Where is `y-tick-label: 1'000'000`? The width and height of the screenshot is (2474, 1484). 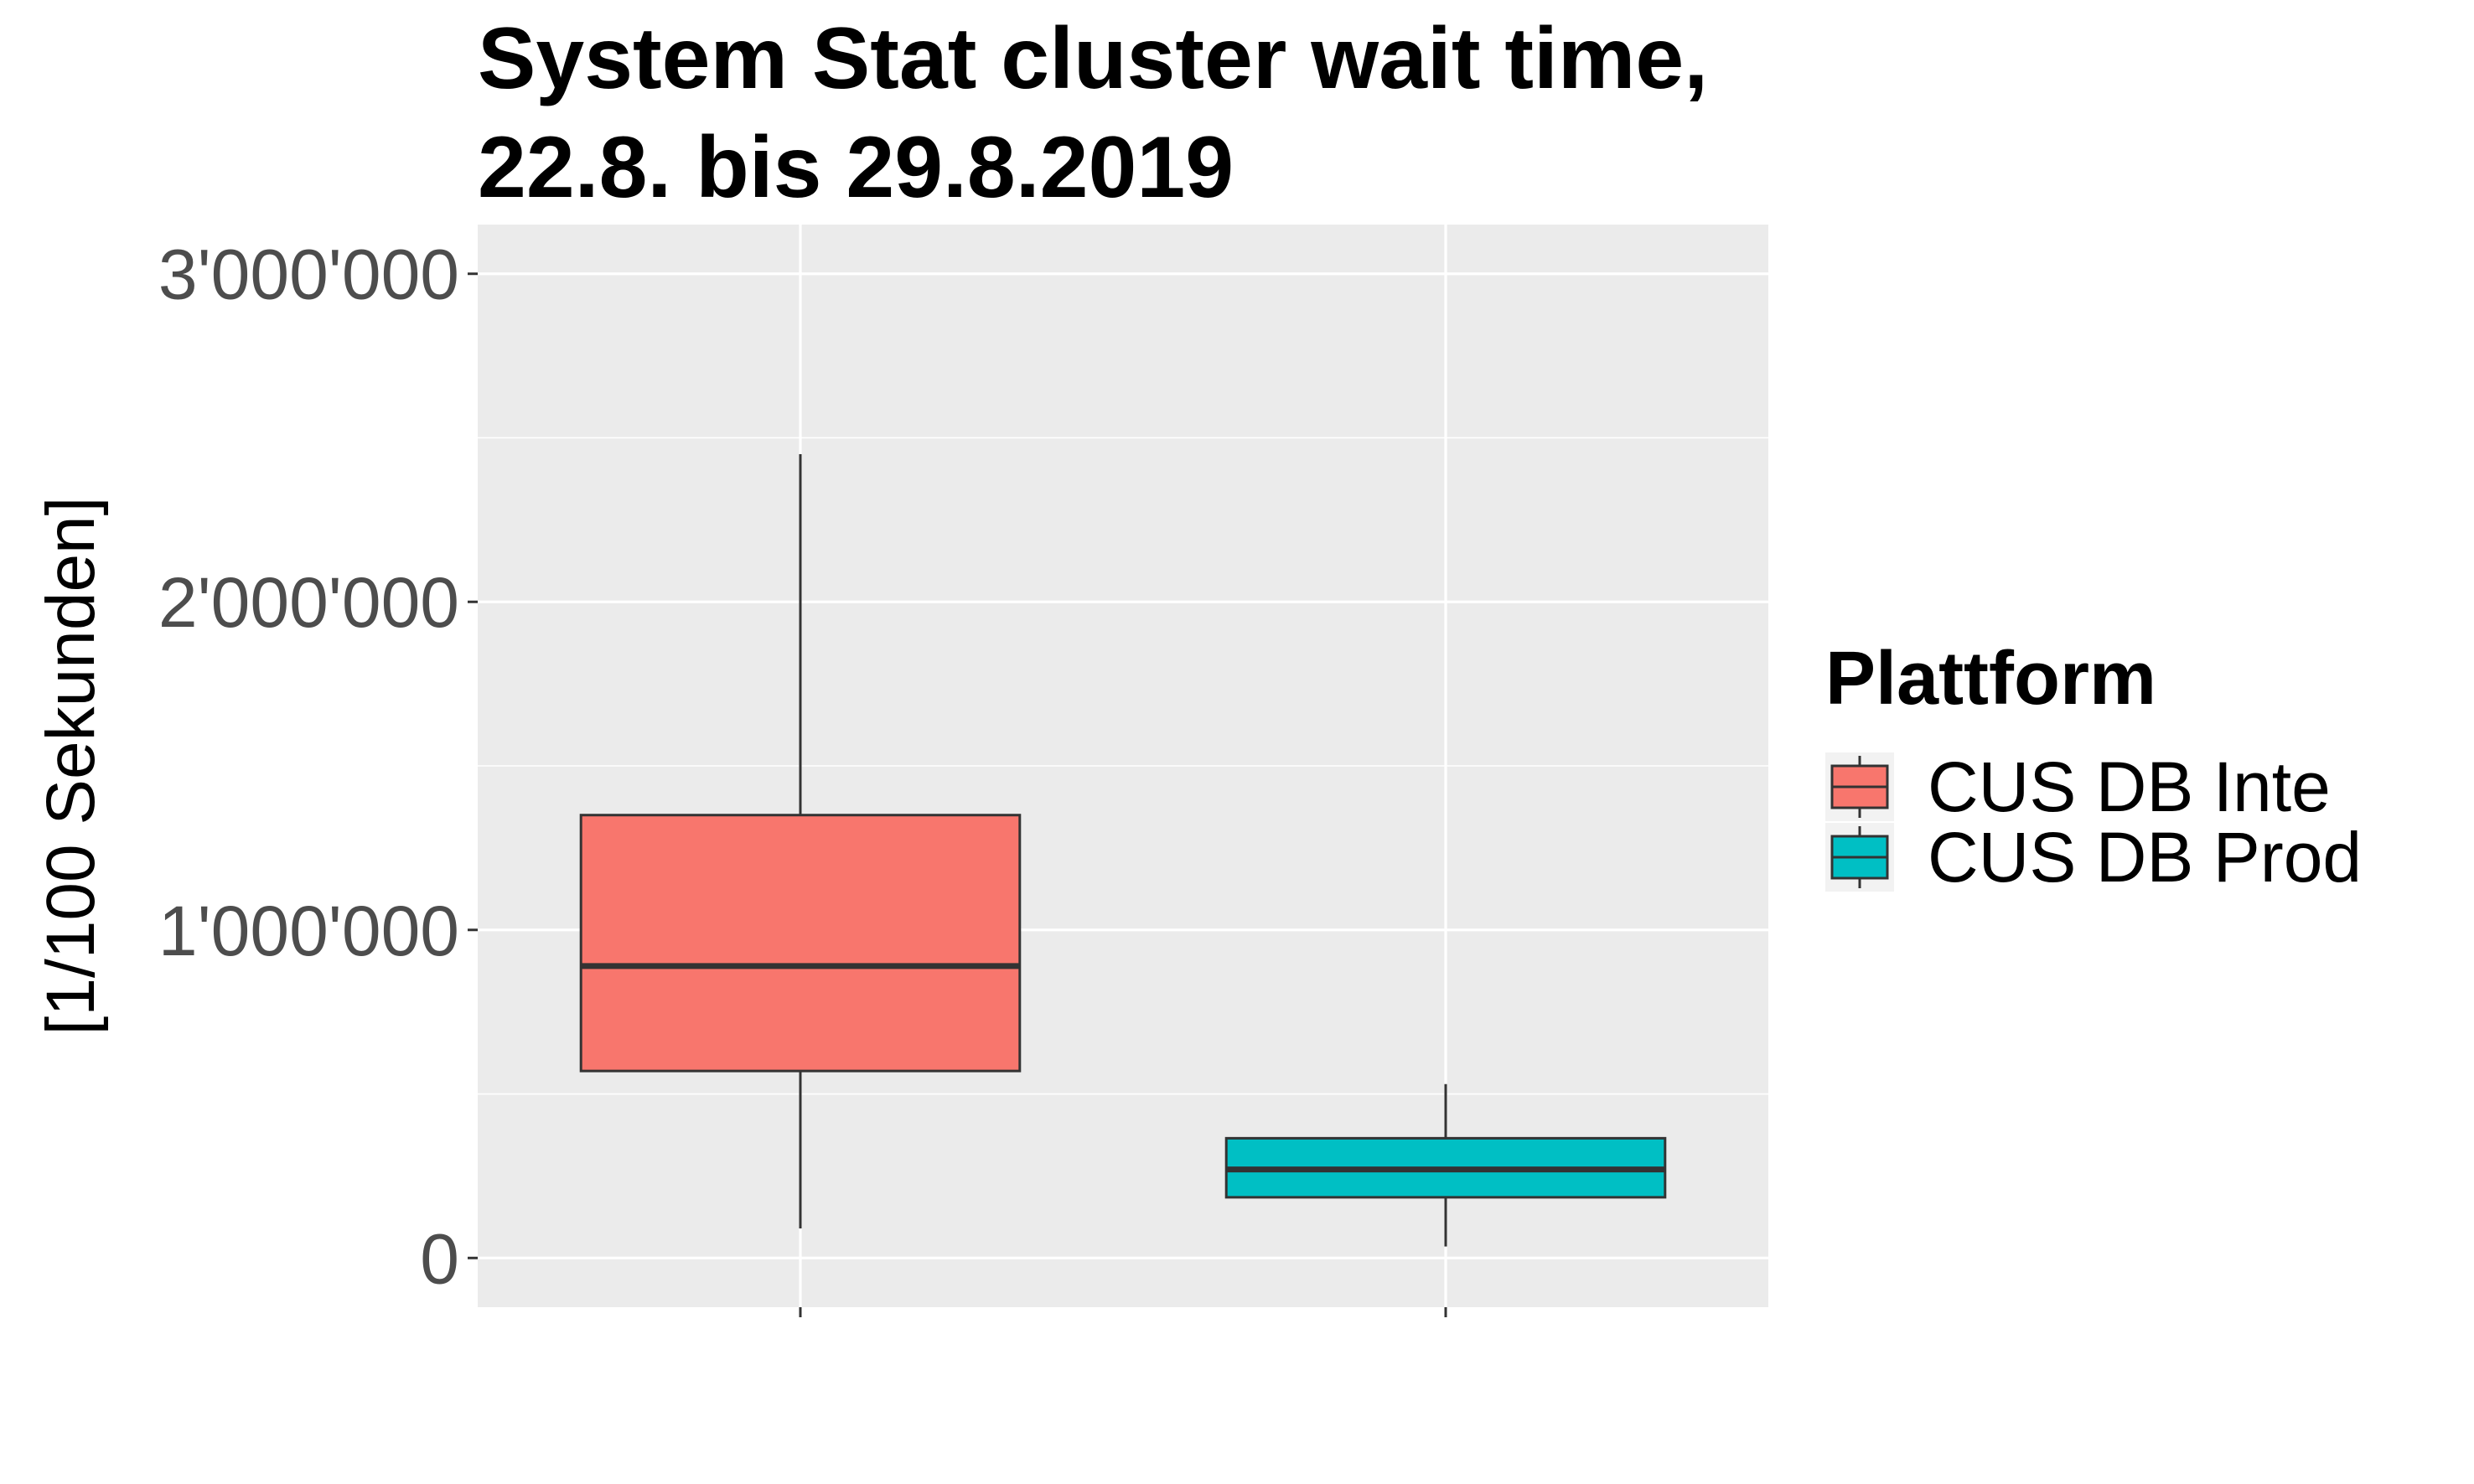
y-tick-label: 1'000'000 is located at coordinates (308, 931).